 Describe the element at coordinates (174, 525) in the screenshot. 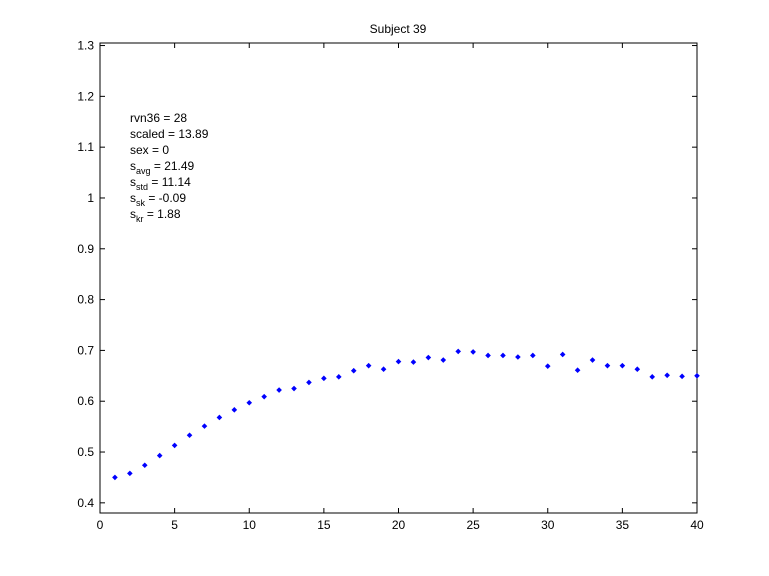

I see `x-tick-label: 5` at that location.